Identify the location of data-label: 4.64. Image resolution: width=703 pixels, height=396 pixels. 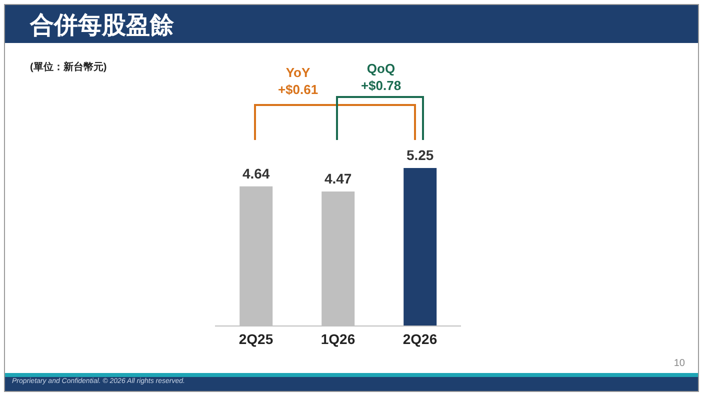
(256, 173).